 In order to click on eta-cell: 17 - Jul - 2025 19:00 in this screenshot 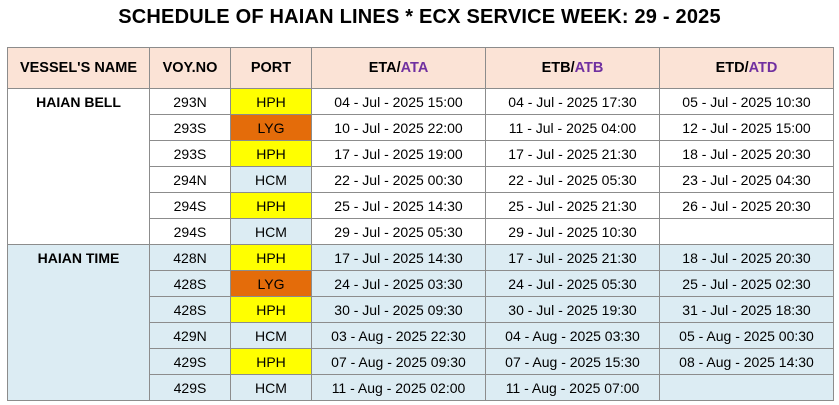, I will do `click(398, 153)`.